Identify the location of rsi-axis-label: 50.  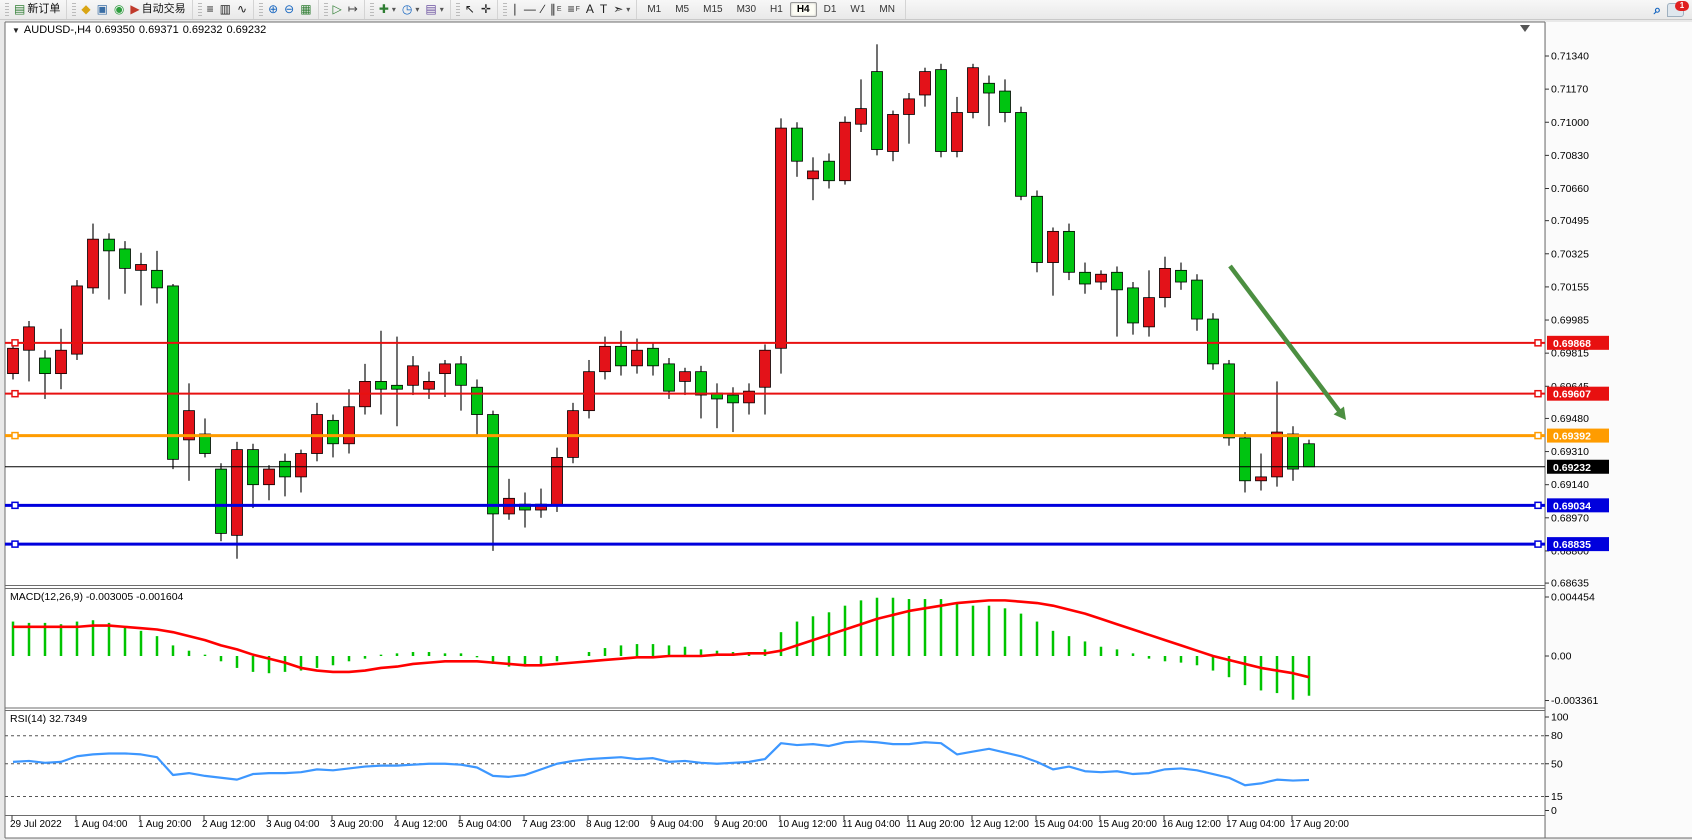
(1557, 764).